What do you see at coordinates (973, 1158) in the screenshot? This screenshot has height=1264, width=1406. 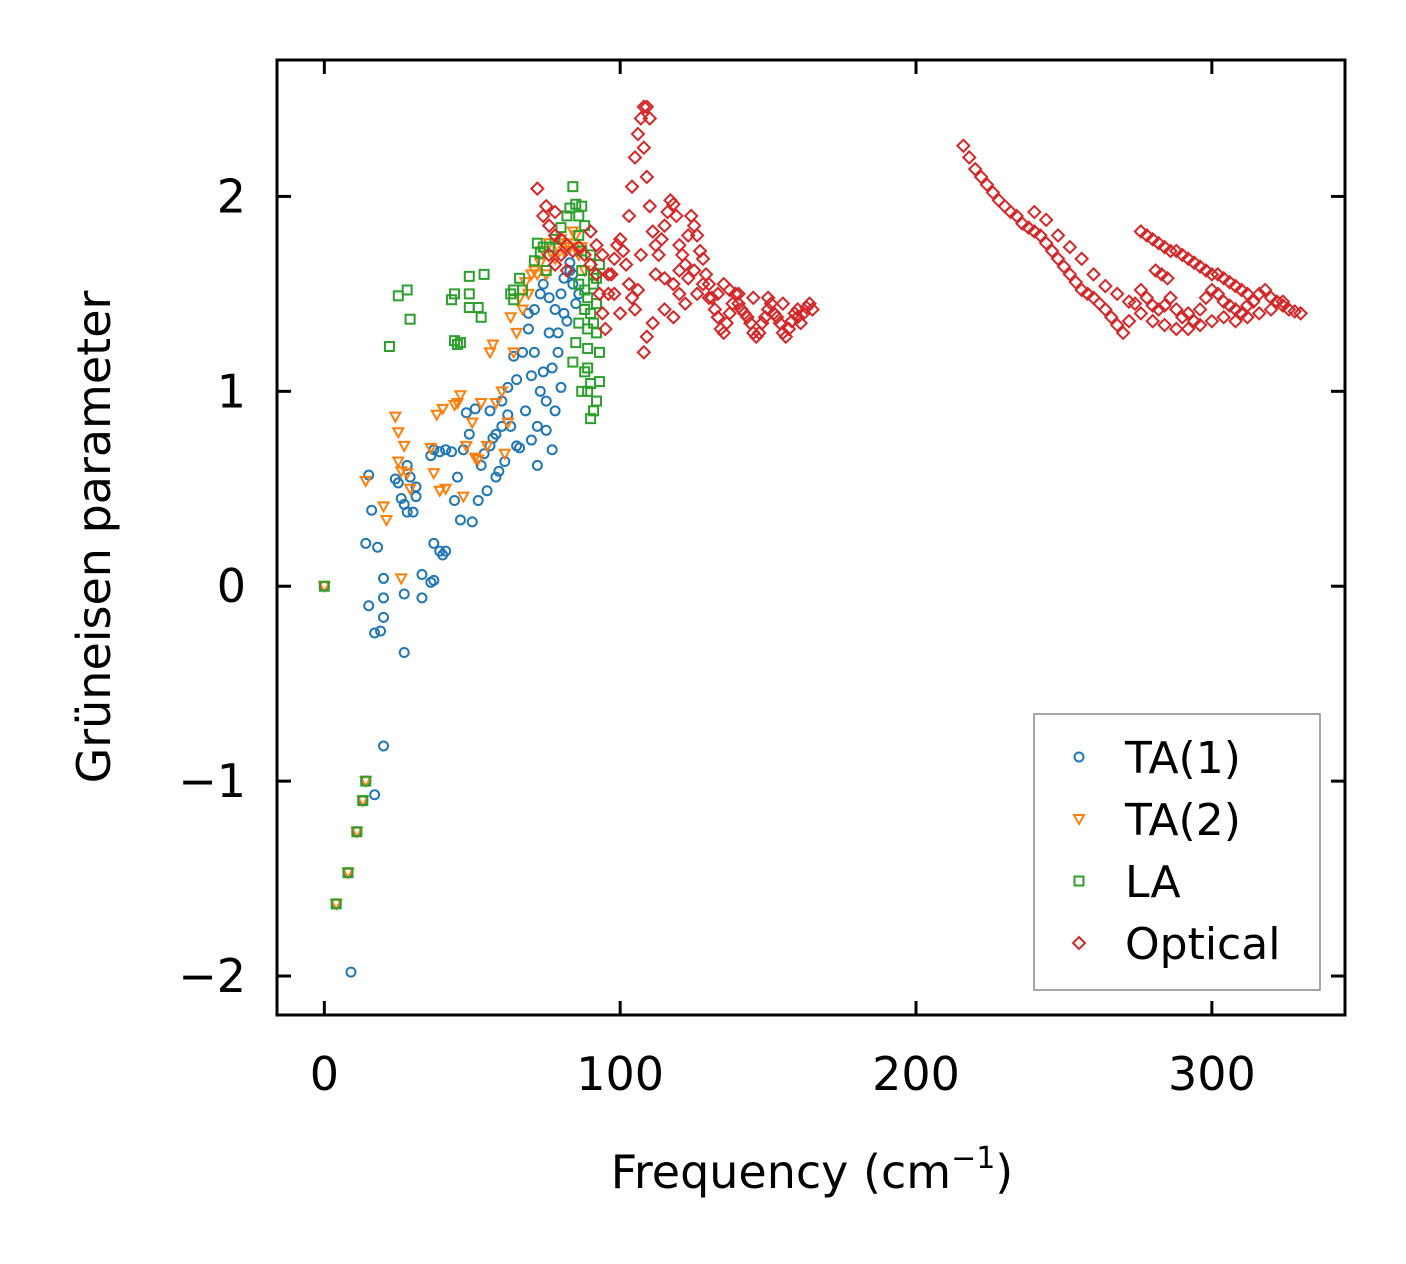 I see `x-axis-label-sup: −1` at bounding box center [973, 1158].